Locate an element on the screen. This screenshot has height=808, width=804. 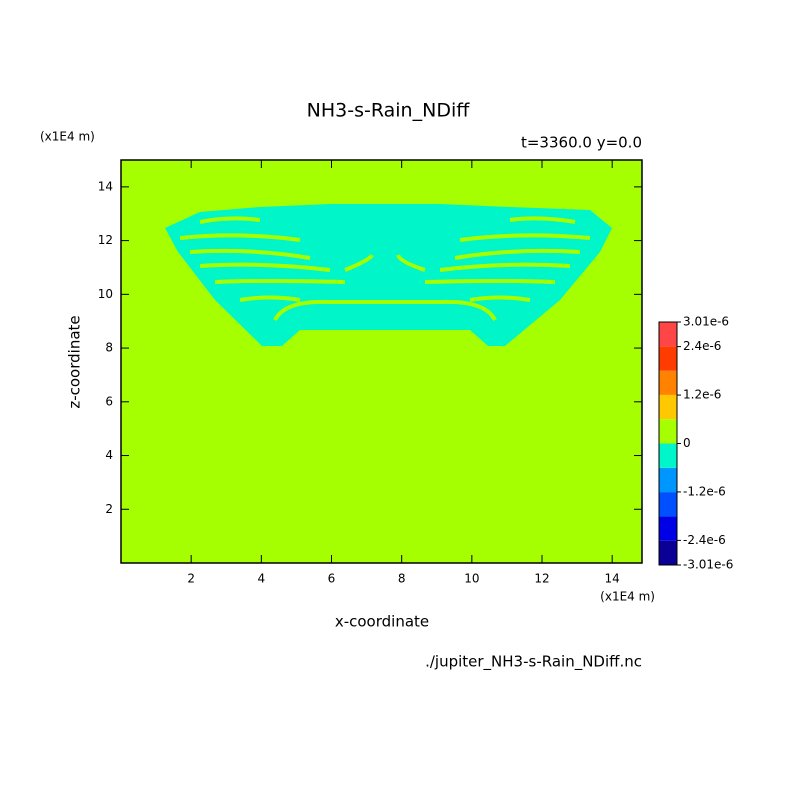
x-unit: (x1E4 m) is located at coordinates (627, 597).